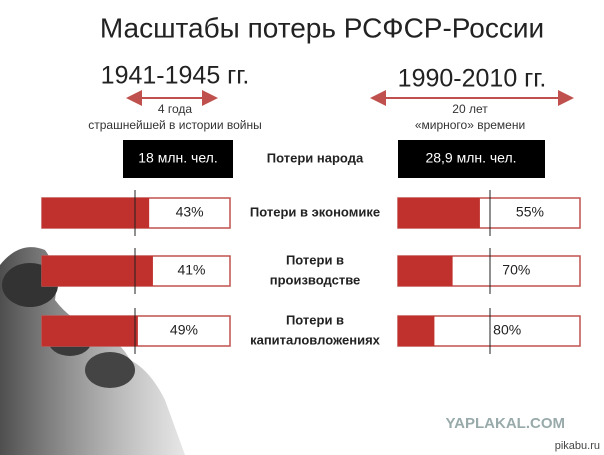 The height and width of the screenshot is (455, 604). What do you see at coordinates (315, 157) in the screenshot?
I see `row-label: Потери народа` at bounding box center [315, 157].